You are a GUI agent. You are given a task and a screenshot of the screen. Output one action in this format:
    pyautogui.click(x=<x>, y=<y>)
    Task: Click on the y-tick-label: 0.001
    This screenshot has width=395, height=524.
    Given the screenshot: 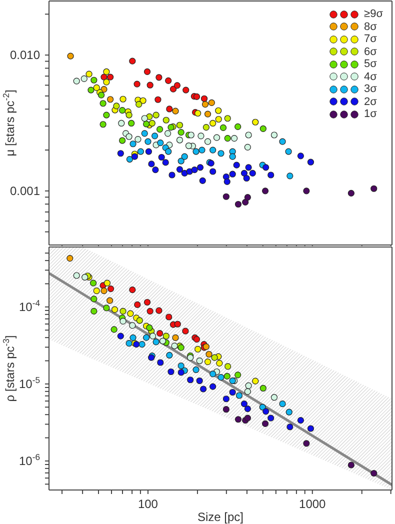 What is the action you would take?
    pyautogui.click(x=25, y=191)
    